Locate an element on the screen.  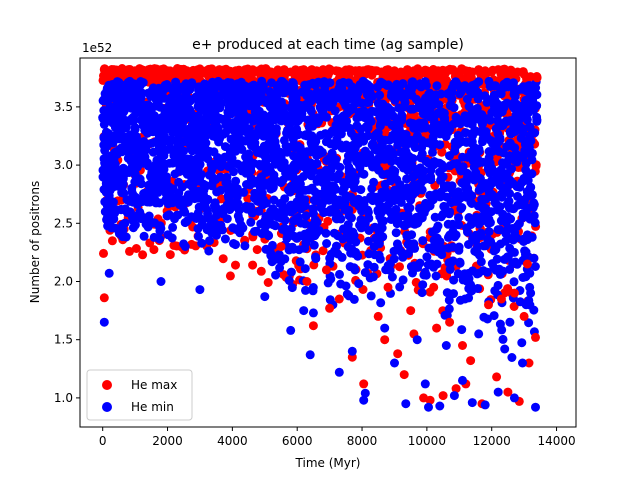
y-tick-label: 3.0 is located at coordinates (63, 165).